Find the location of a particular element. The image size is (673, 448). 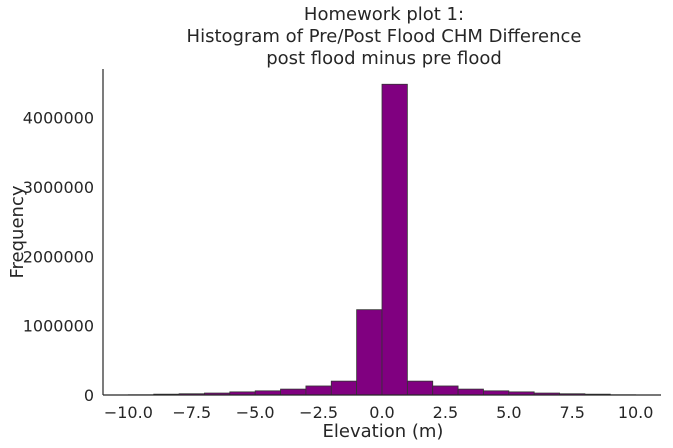

x-tick-label: 5.0 is located at coordinates (508, 412).